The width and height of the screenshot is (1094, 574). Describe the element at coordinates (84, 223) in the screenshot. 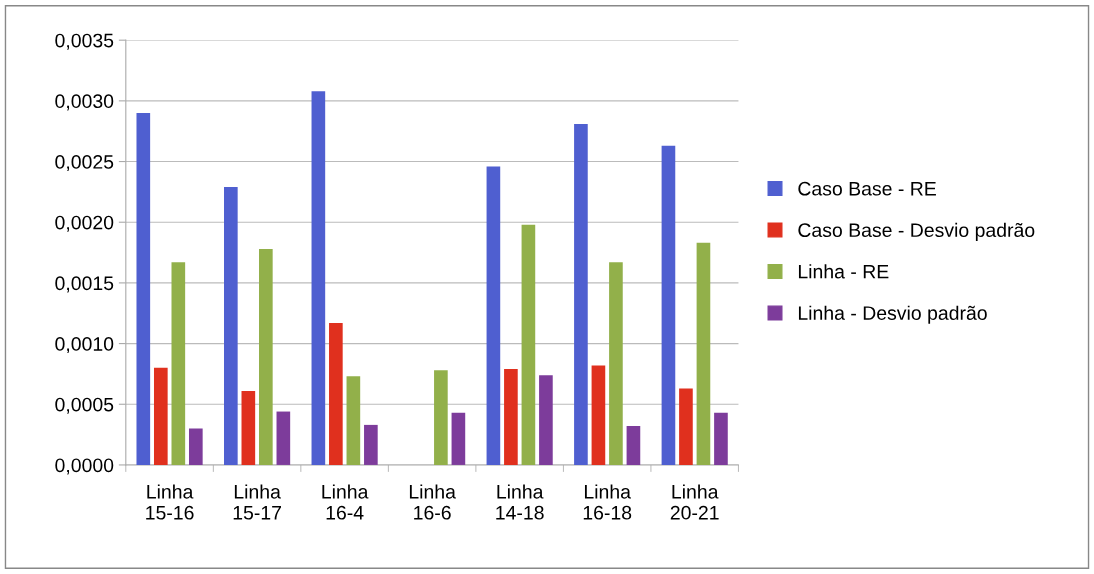

I see `y-tick-label: 0,0020` at that location.